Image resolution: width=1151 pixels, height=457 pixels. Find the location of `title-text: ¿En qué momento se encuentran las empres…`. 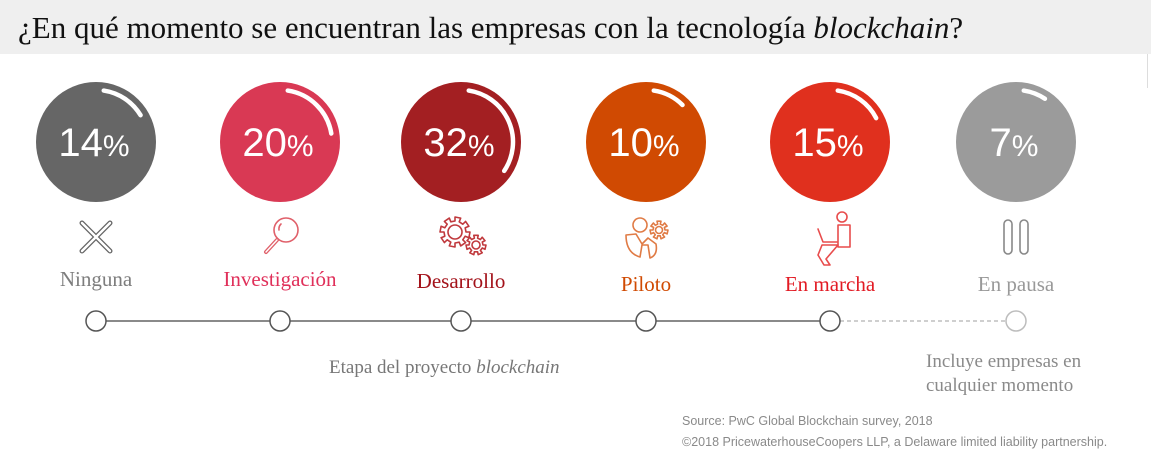

title-text: ¿En qué momento se encuentran las empres… is located at coordinates (416, 27).